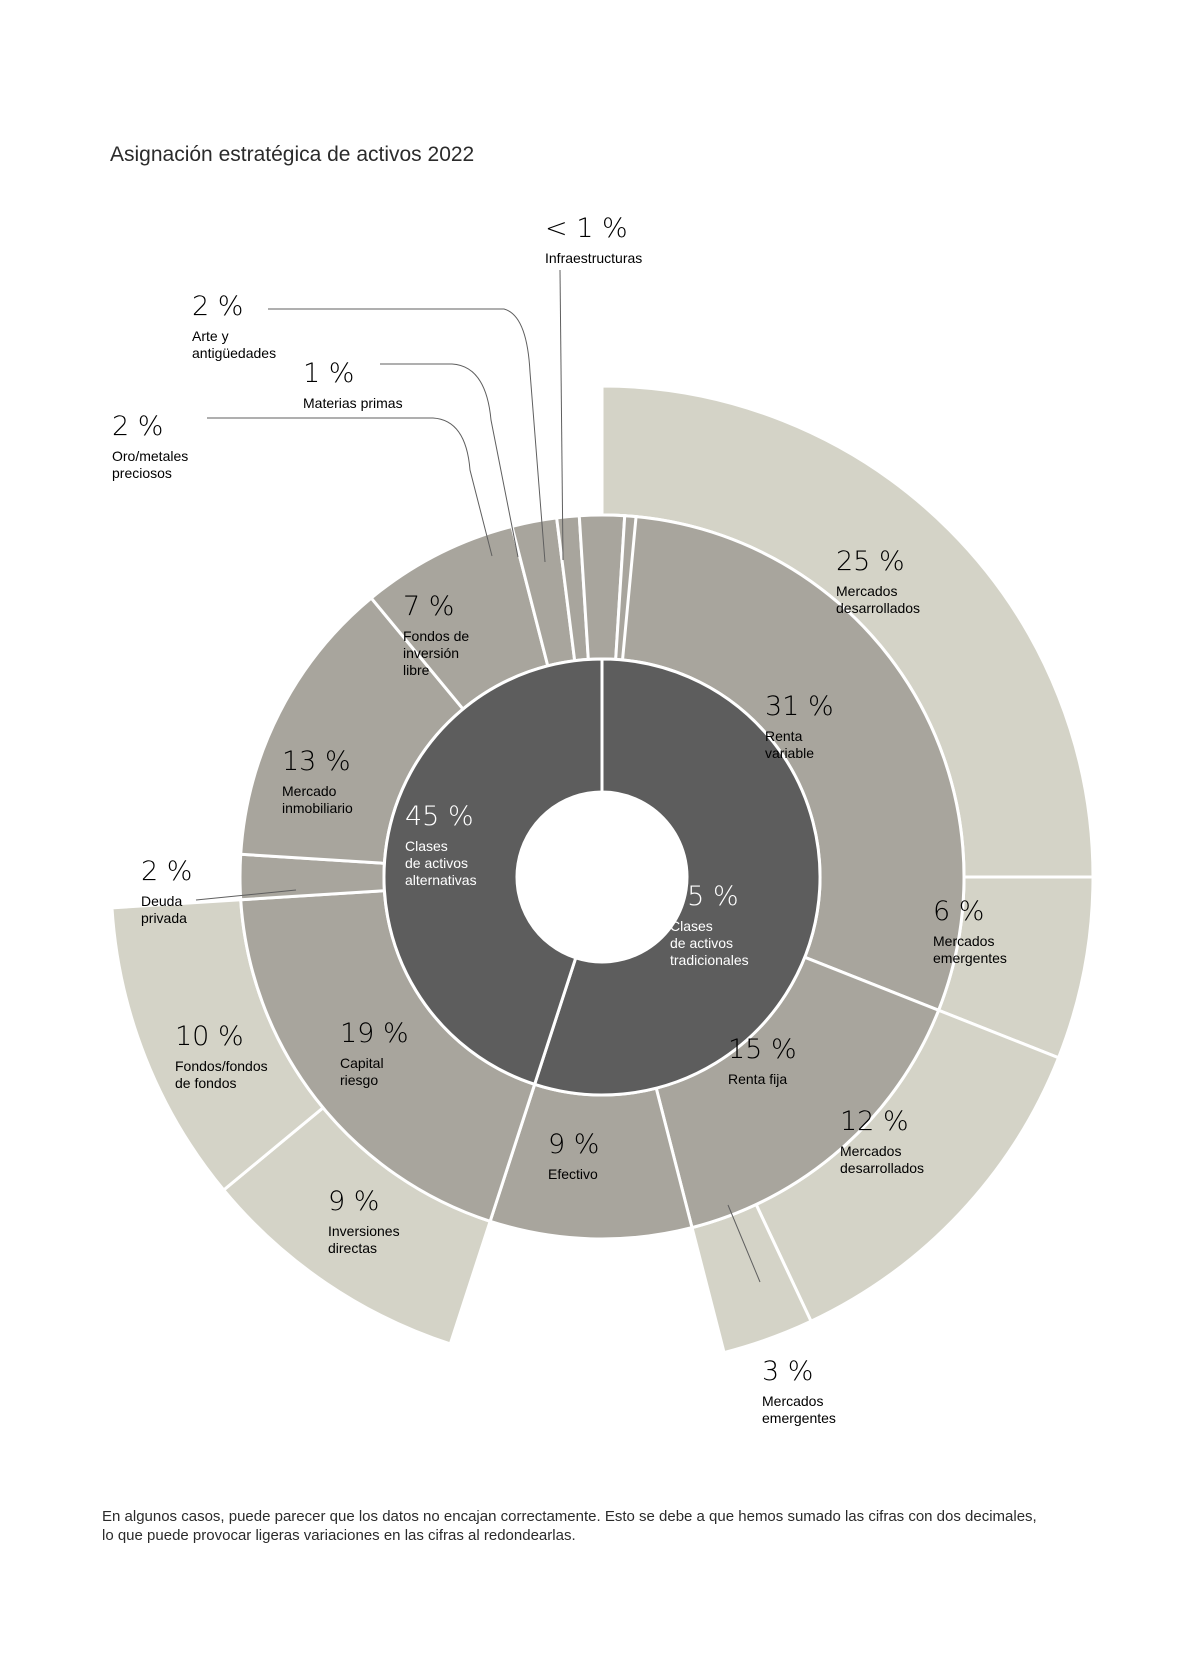 The width and height of the screenshot is (1200, 1665). I want to click on leader-line-dp, so click(246, 895).